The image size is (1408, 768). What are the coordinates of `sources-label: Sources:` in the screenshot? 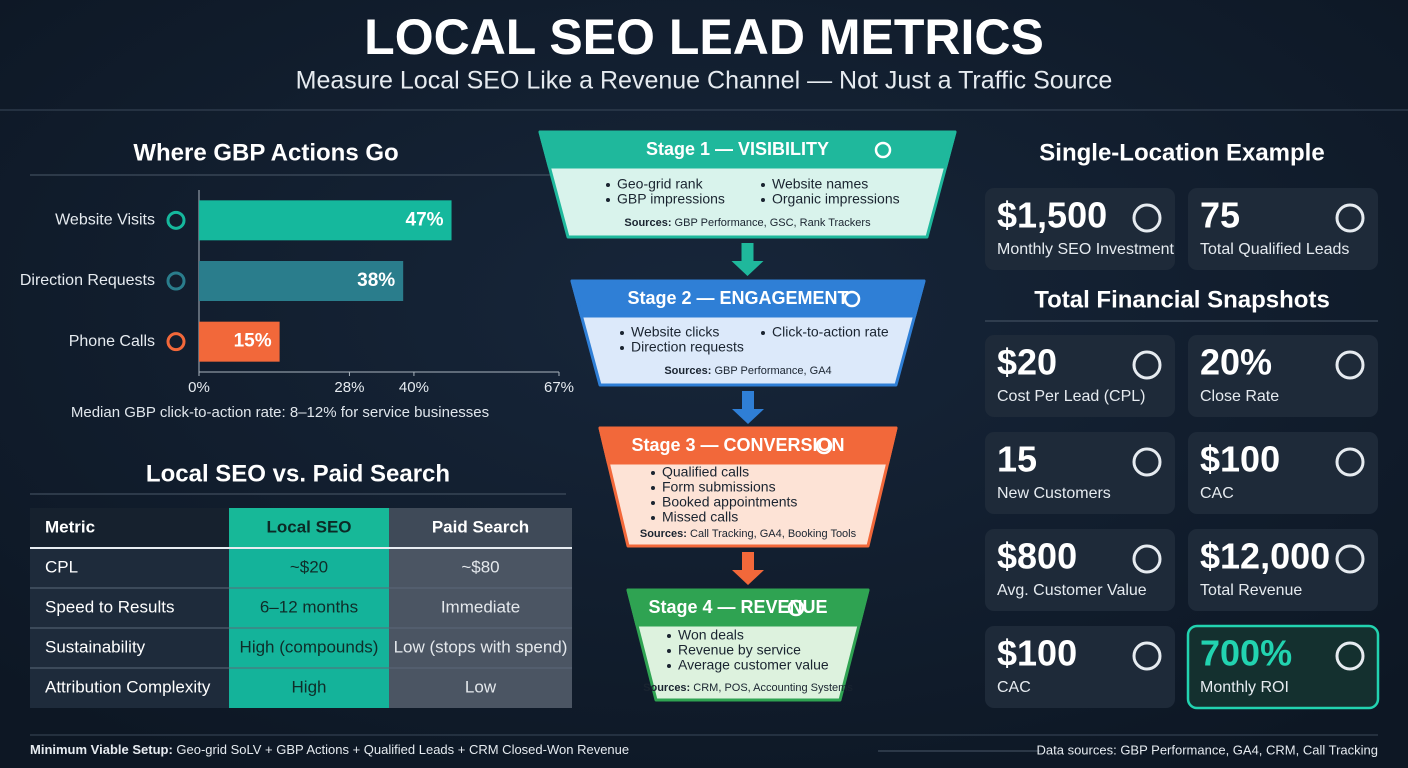 It's located at (666, 688).